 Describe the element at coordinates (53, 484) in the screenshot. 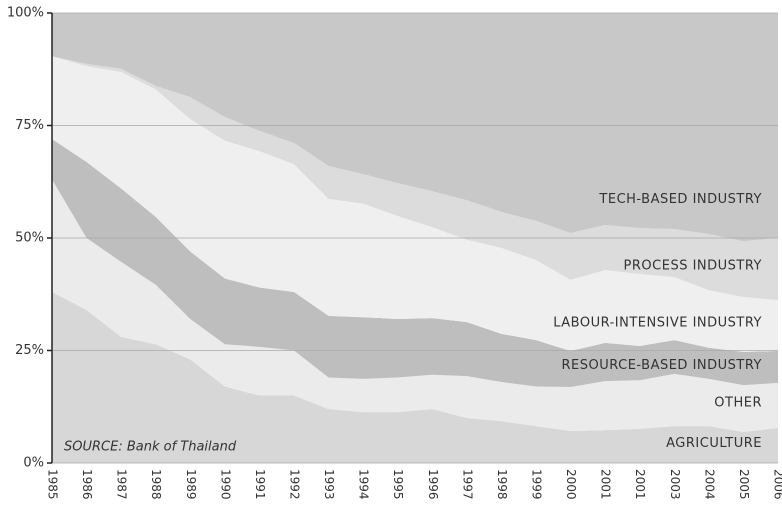

I see `x-tick-label: 1985` at that location.